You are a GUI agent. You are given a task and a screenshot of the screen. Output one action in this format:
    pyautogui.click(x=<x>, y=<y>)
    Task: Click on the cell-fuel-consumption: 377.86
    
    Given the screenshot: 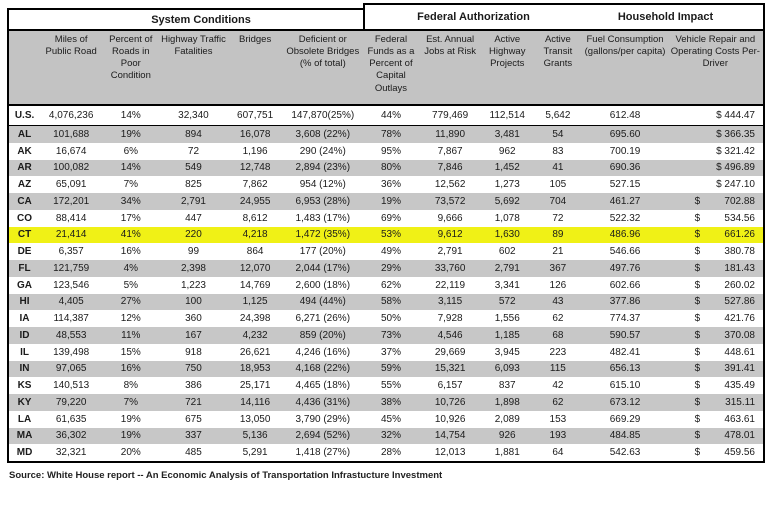 What is the action you would take?
    pyautogui.click(x=625, y=302)
    